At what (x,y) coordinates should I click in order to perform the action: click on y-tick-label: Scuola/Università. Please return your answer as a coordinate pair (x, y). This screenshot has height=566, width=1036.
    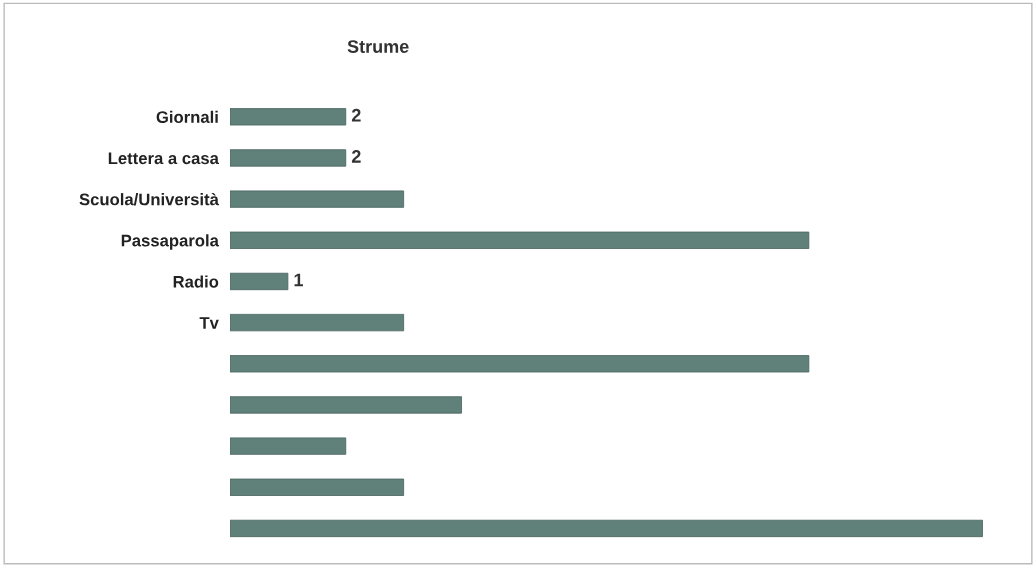
    Looking at the image, I should click on (149, 199).